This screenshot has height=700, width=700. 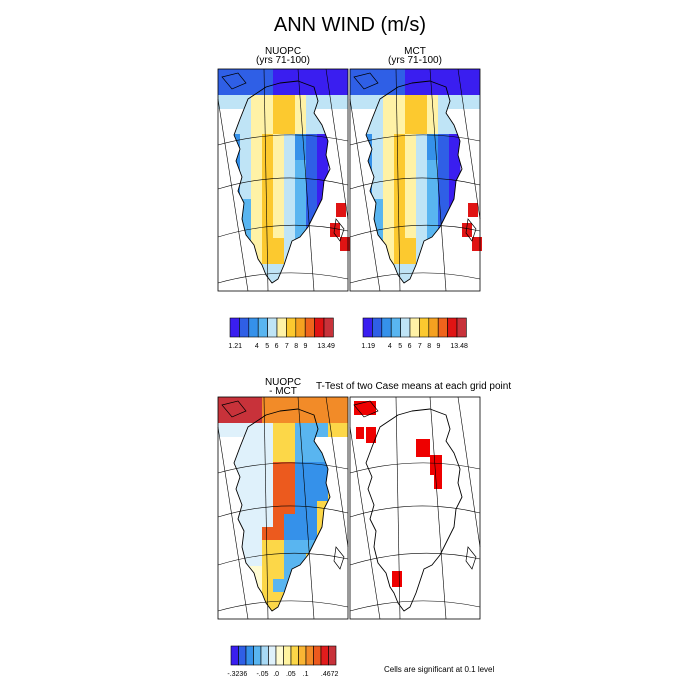 I want to click on colorbar-tick-label: .05, so click(x=291, y=674).